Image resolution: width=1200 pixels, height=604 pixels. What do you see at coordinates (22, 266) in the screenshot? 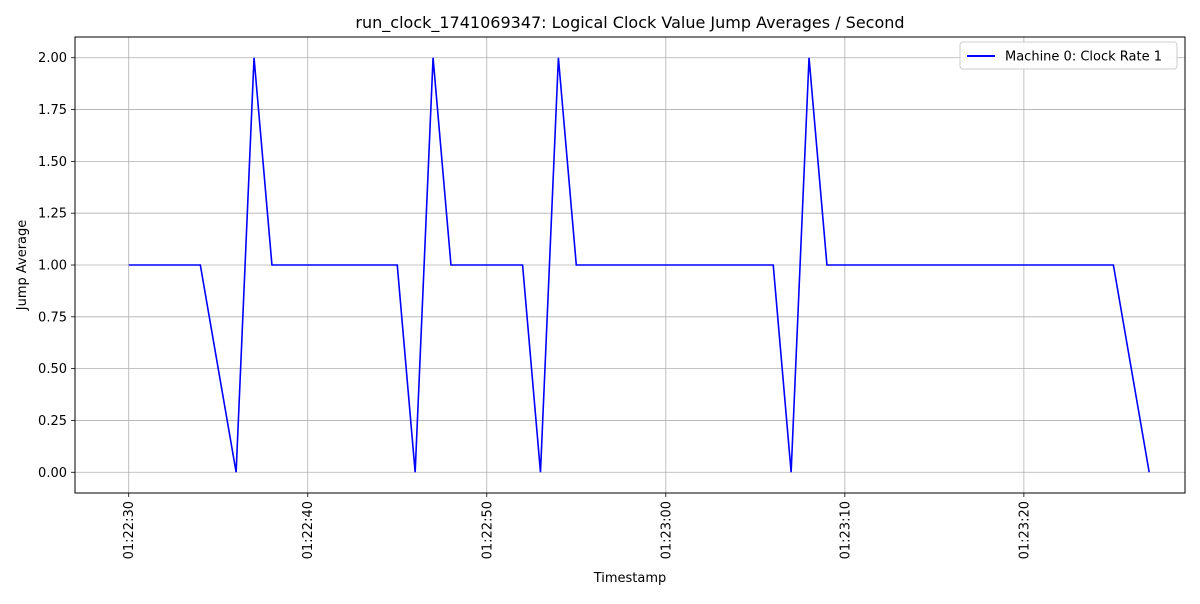
I see `y-axis-label: Jump Average` at bounding box center [22, 266].